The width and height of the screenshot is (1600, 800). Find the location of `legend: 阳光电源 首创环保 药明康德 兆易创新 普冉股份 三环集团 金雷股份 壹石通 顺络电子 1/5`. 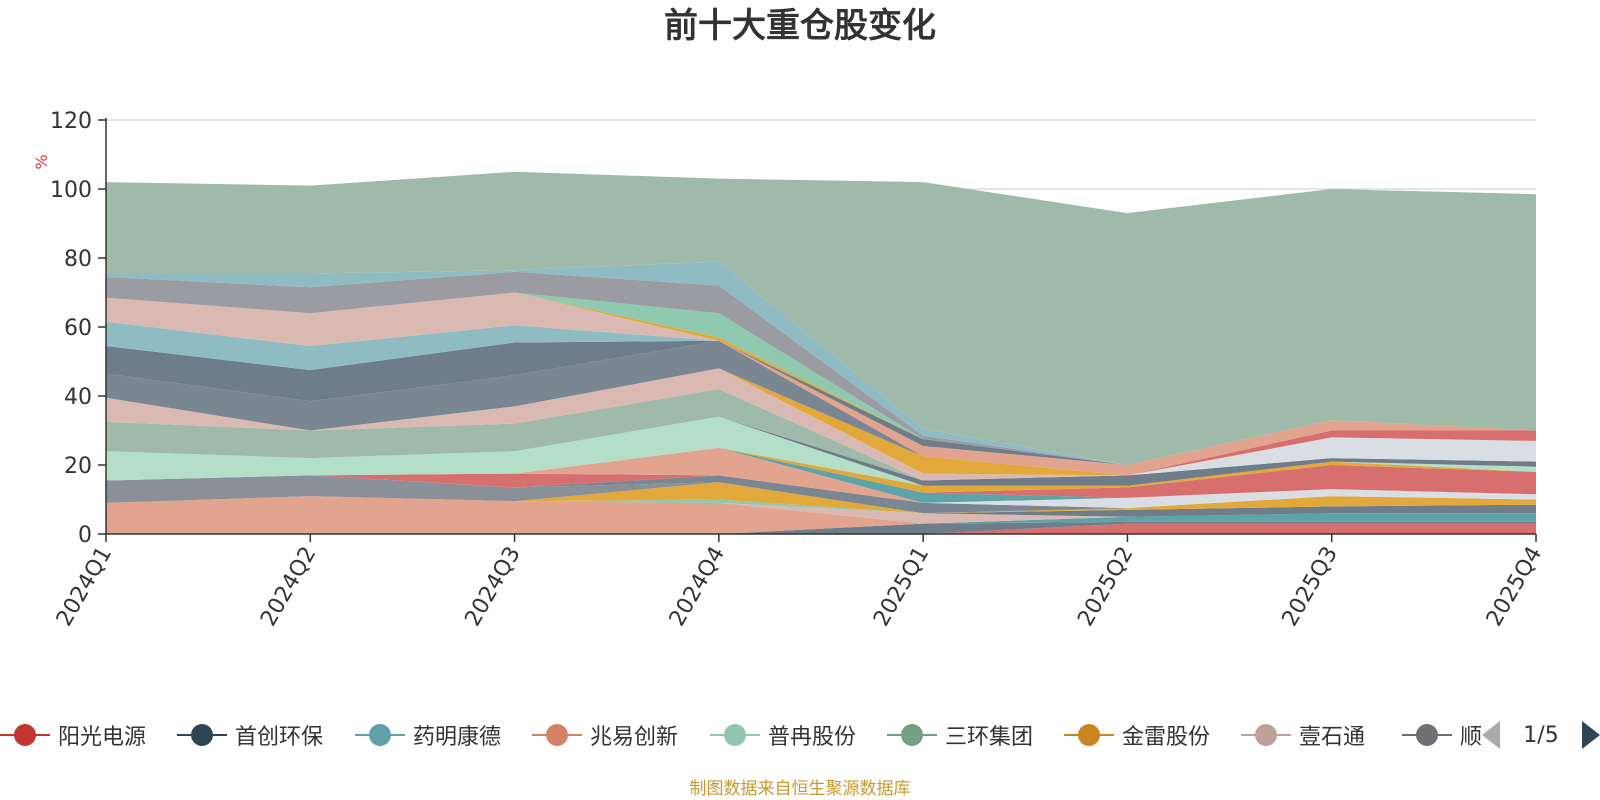

legend: 阳光电源 首创环保 药明康德 兆易创新 普冉股份 三环集团 金雷股份 壹石通 顺络电子 1/5 is located at coordinates (800, 735).